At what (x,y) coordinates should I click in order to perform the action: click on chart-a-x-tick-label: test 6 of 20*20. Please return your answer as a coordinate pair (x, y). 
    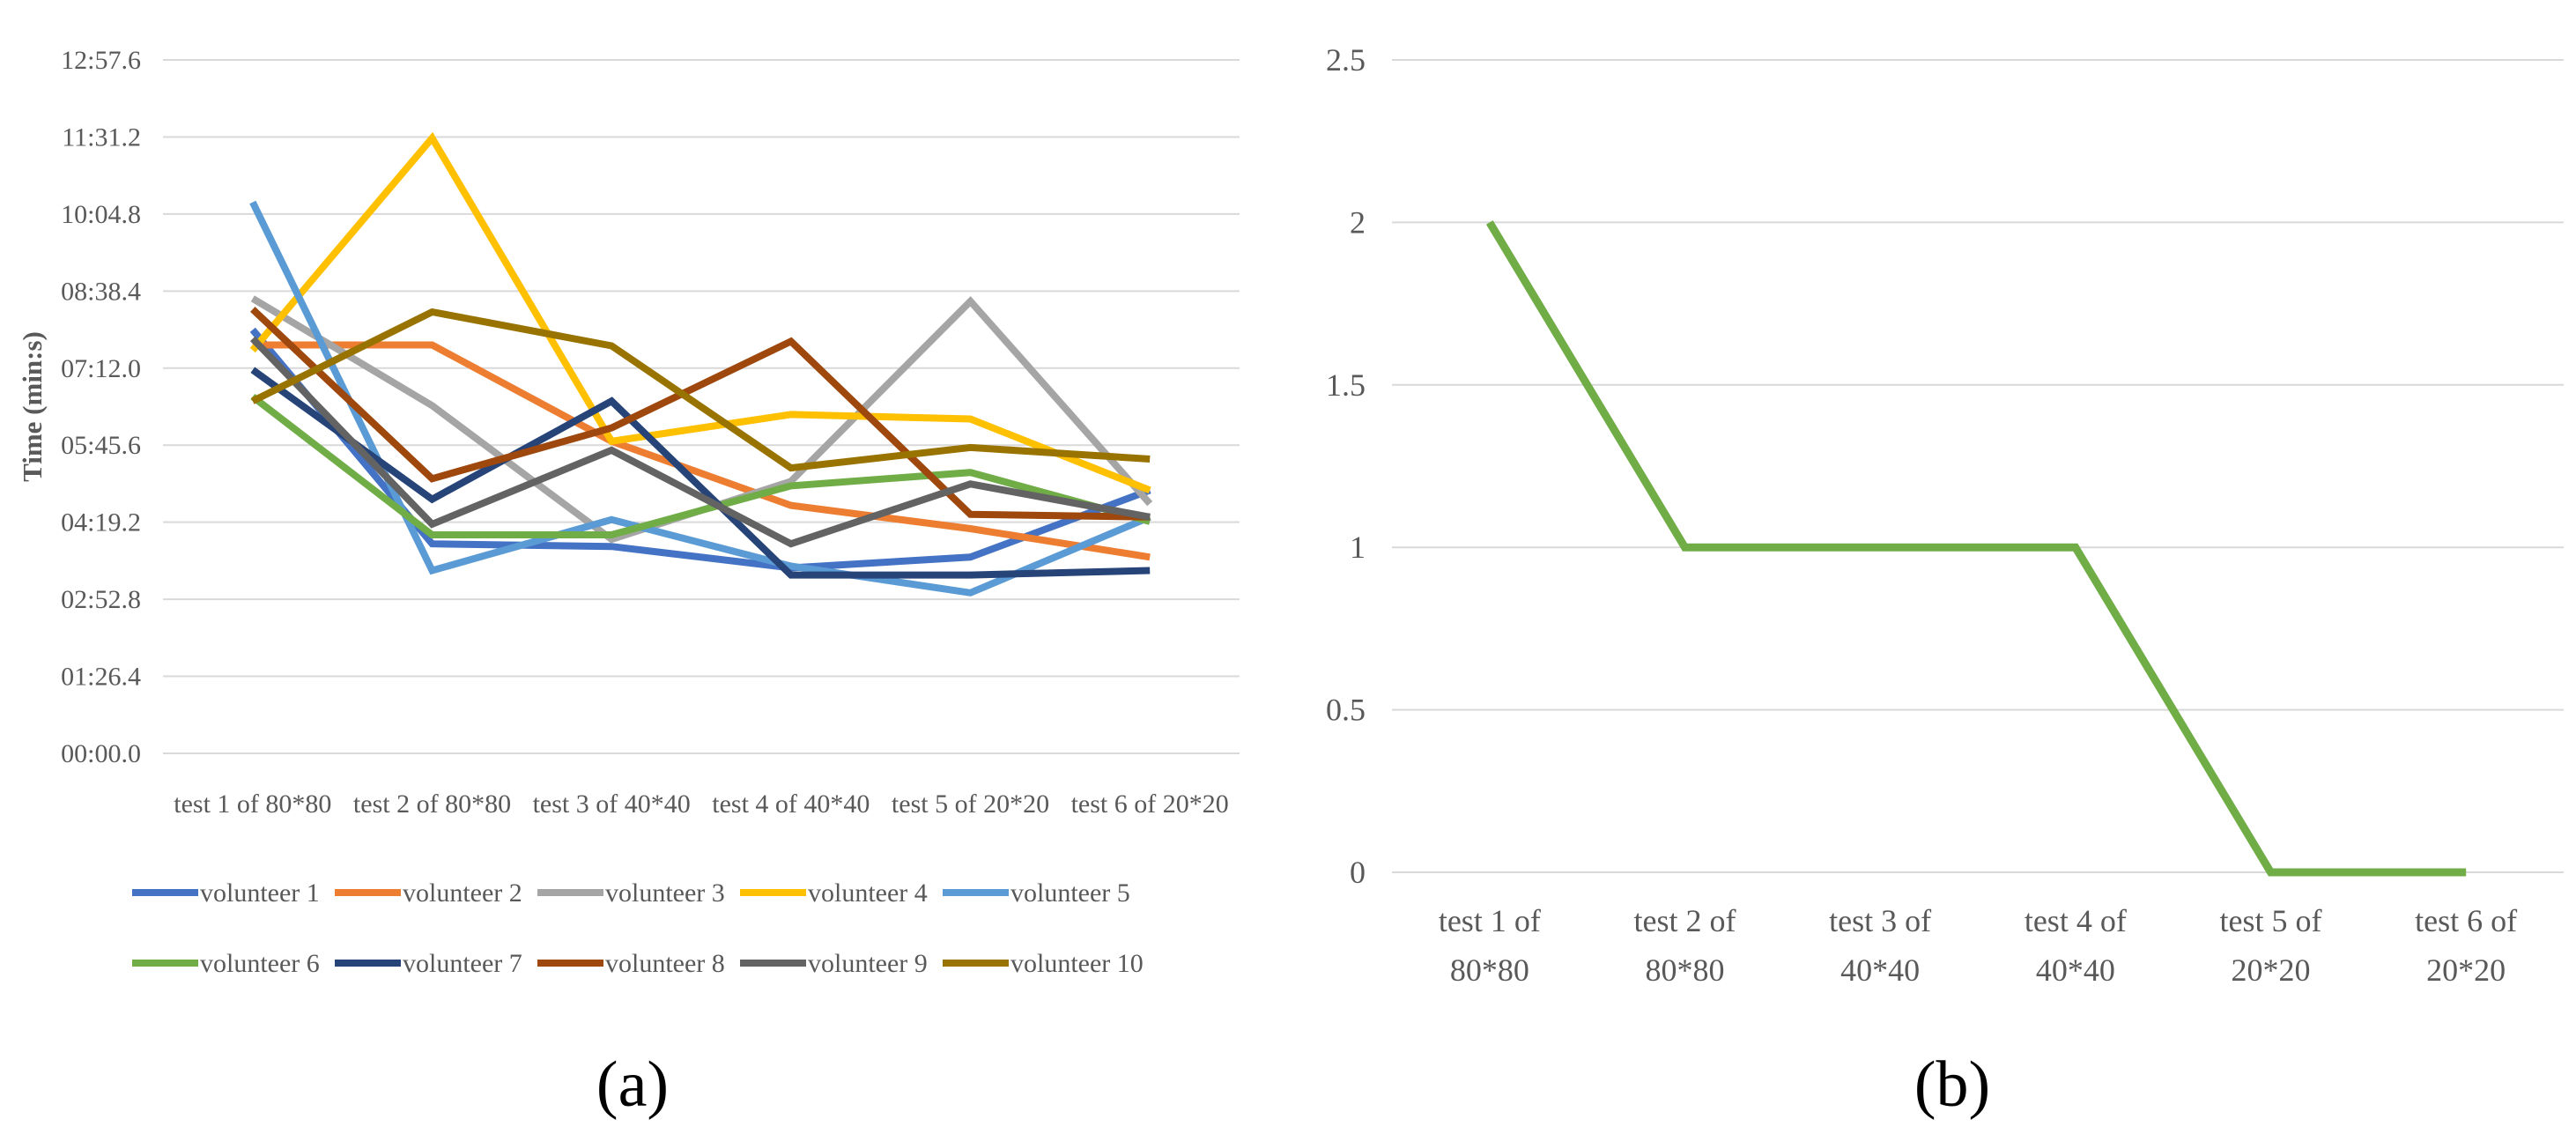
    Looking at the image, I should click on (1150, 804).